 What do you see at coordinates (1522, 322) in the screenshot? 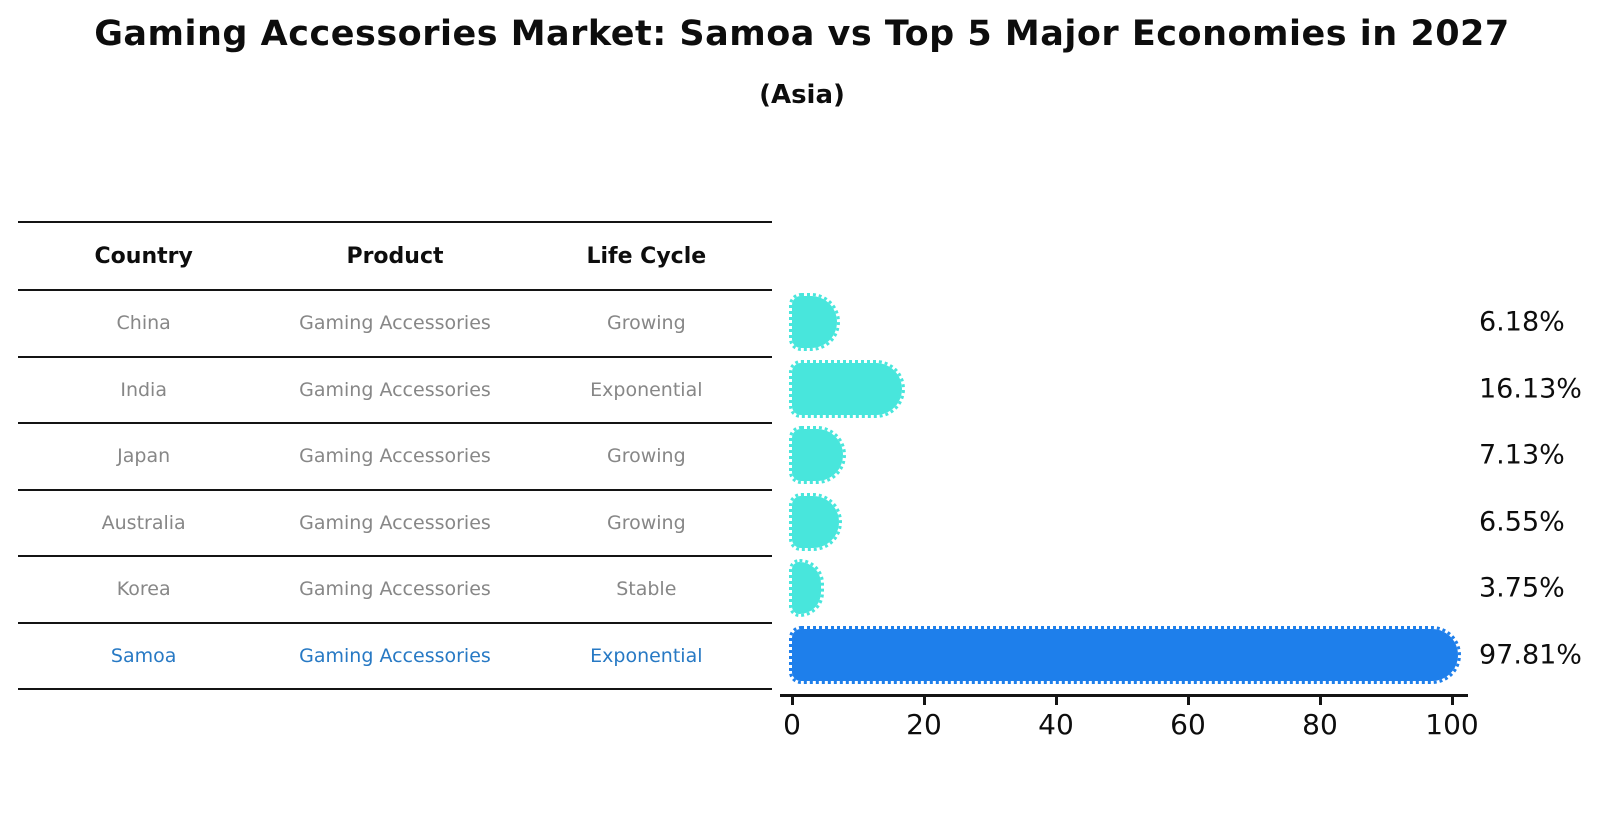
I see `value-label: 6.18%` at bounding box center [1522, 322].